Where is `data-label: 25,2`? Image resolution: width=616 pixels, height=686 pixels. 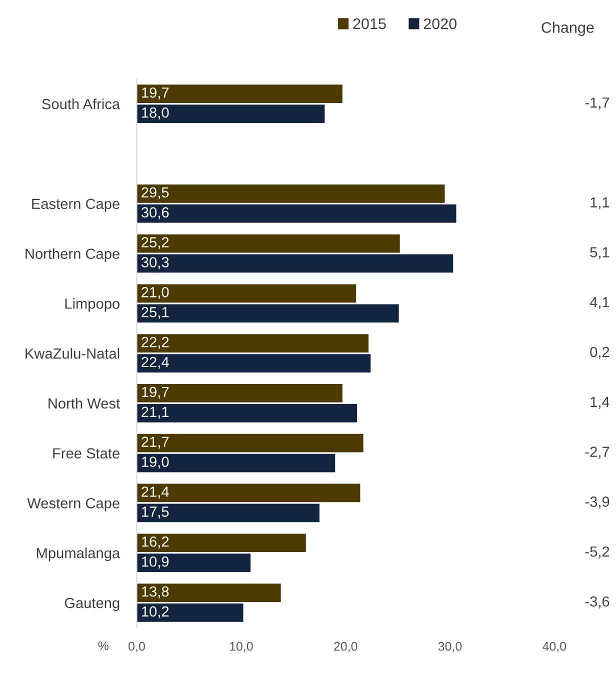
data-label: 25,2 is located at coordinates (155, 243).